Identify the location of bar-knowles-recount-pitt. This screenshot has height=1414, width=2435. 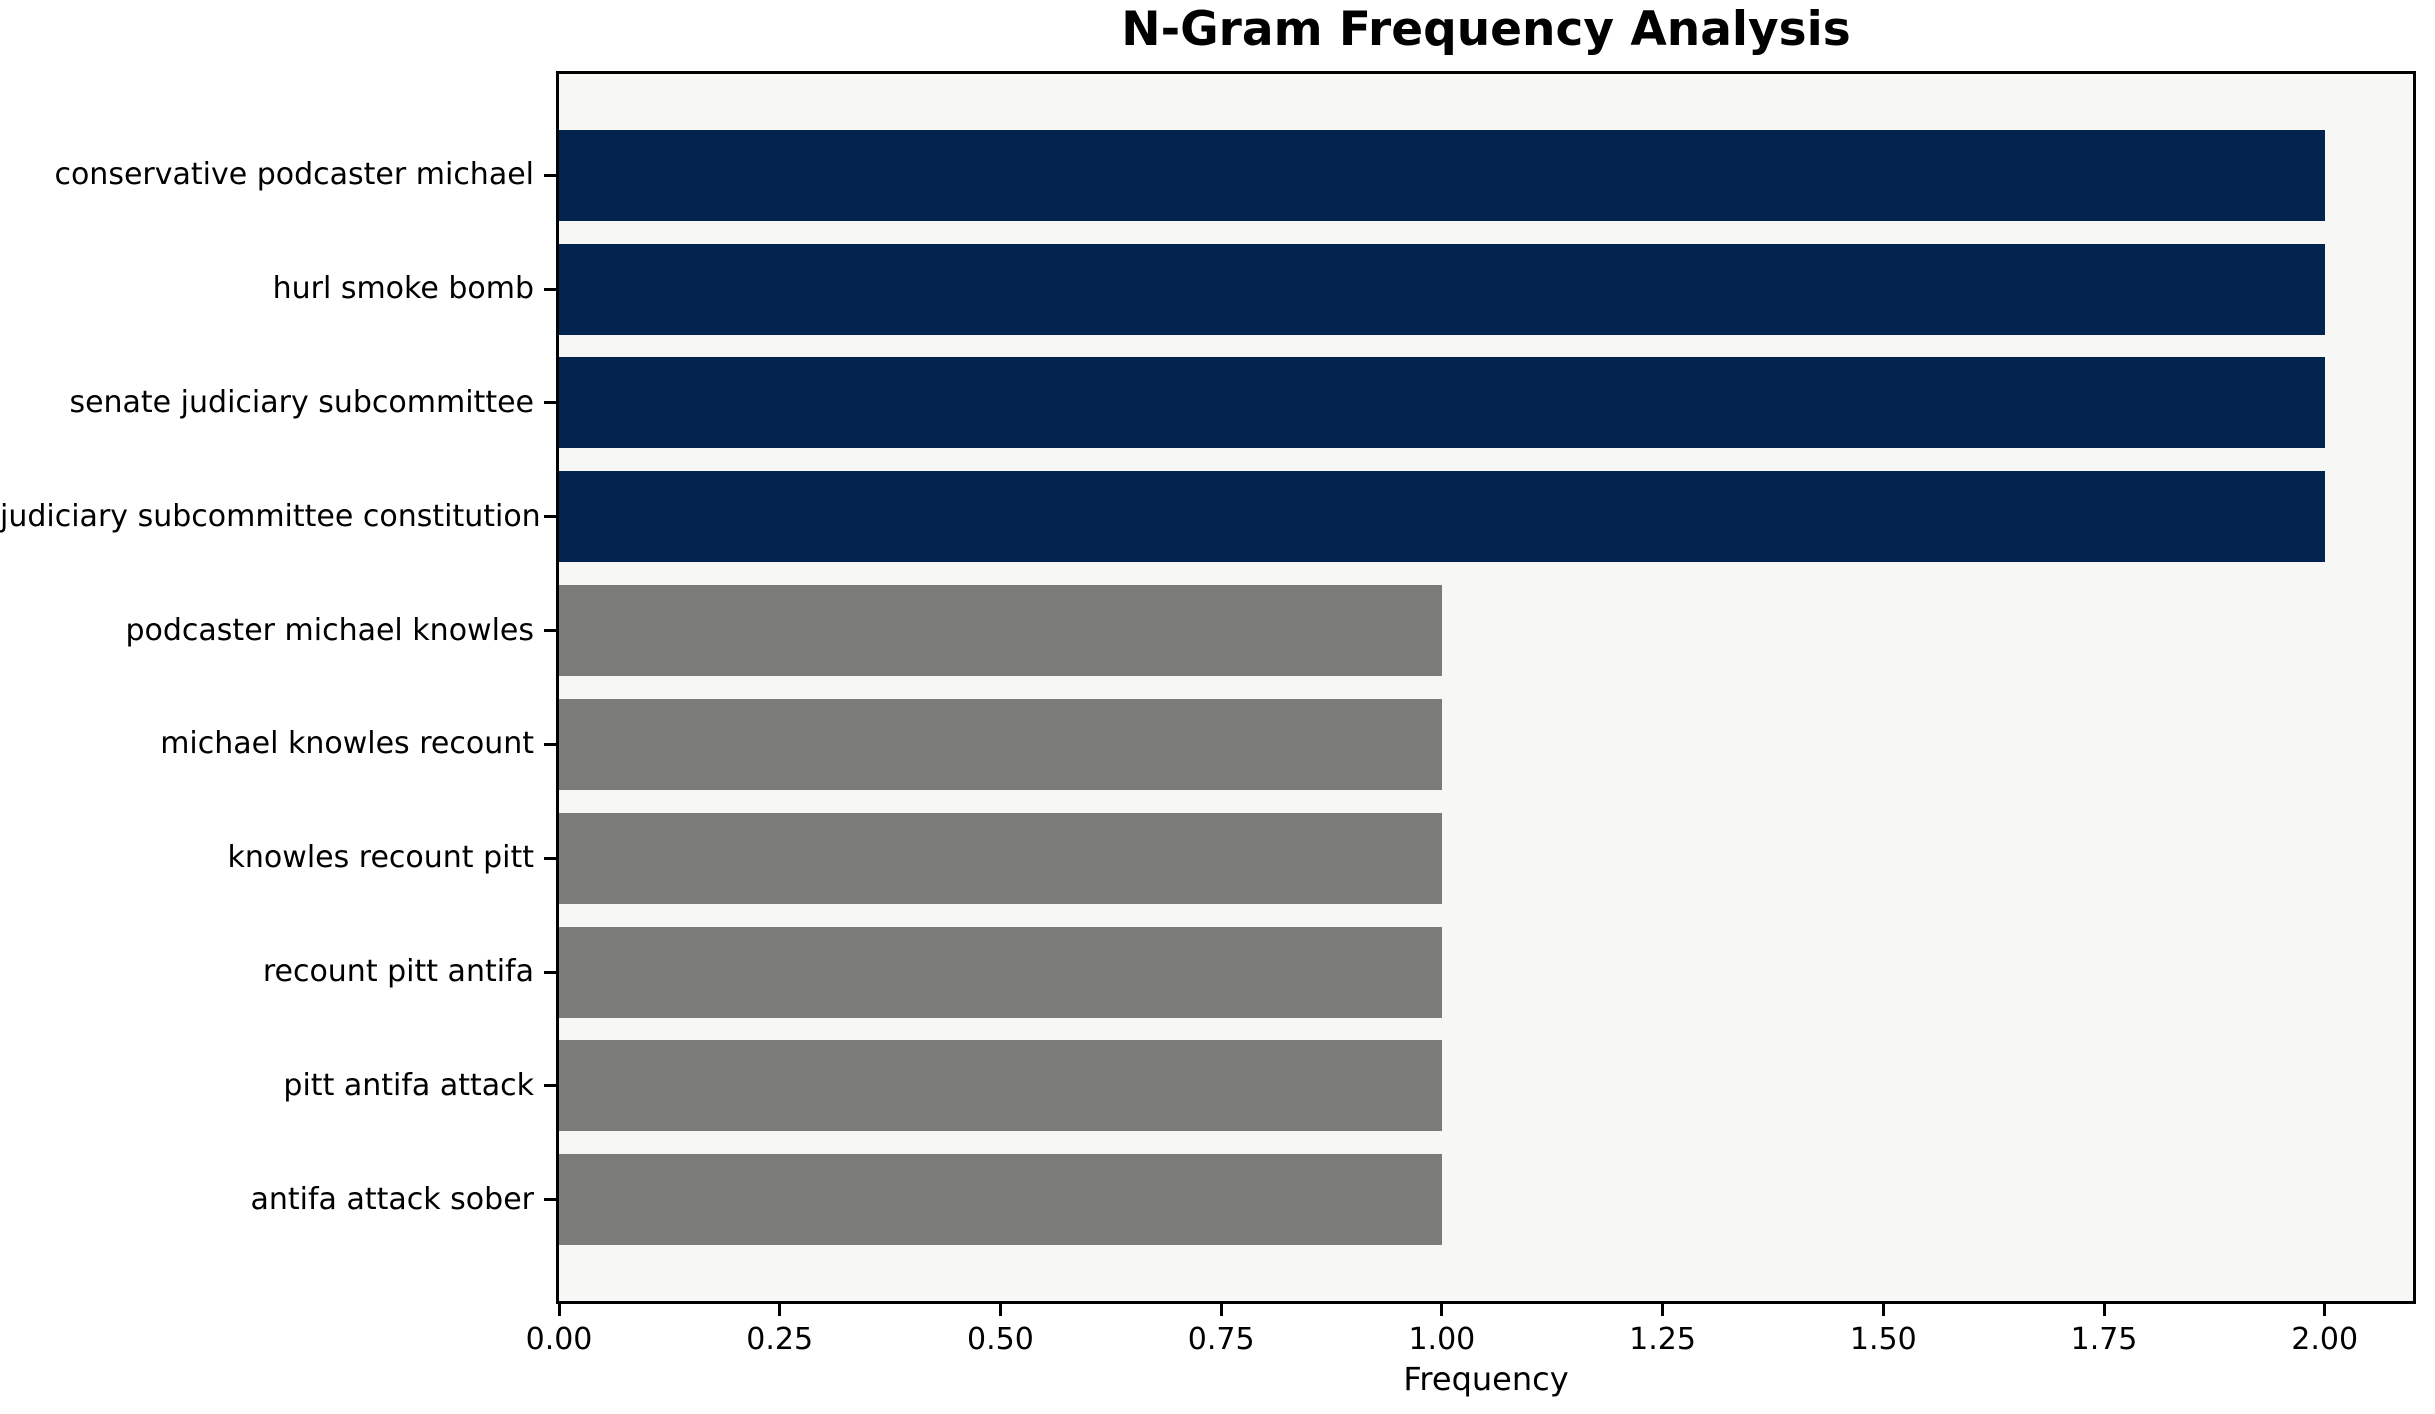
(1000, 858).